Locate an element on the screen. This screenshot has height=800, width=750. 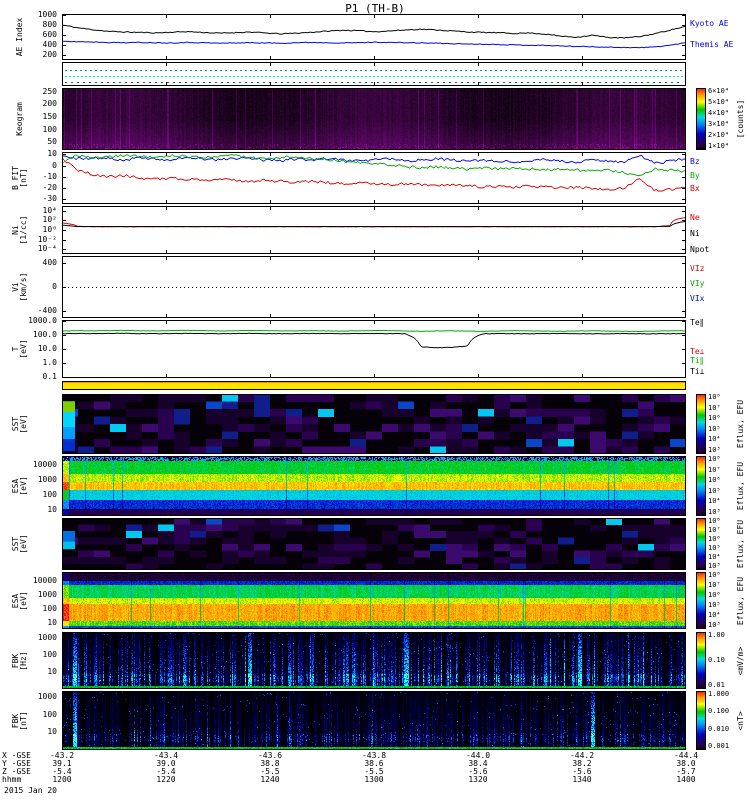
colorbar-tick: 3×10⁴ is located at coordinates (719, 124).